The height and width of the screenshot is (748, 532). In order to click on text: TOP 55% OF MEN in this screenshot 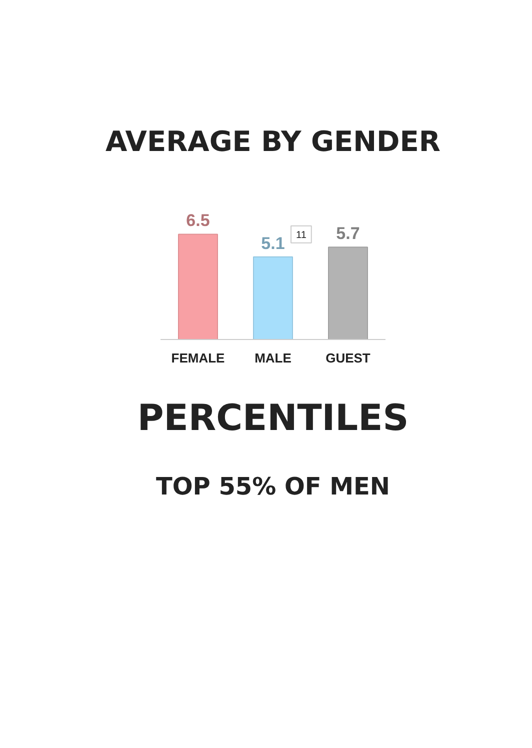, I will do `click(273, 486)`.